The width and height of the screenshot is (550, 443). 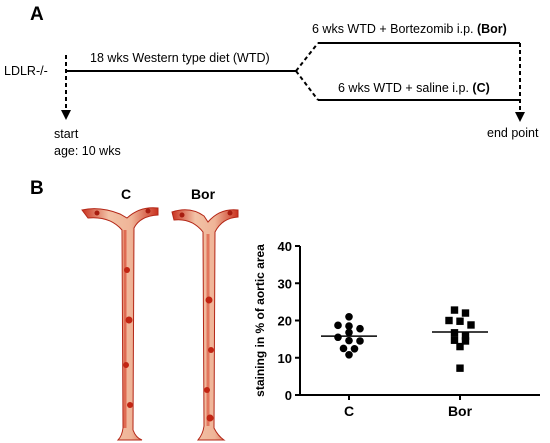 What do you see at coordinates (285, 358) in the screenshot?
I see `y-tick-label: 10` at bounding box center [285, 358].